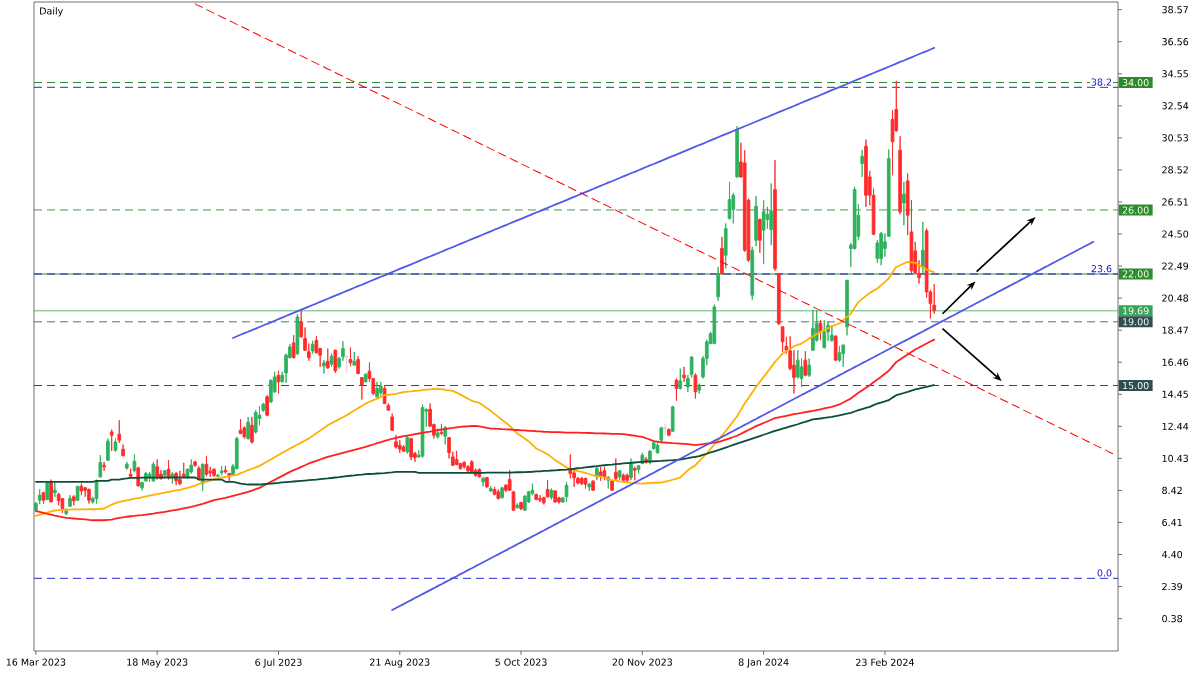 The width and height of the screenshot is (1200, 675). What do you see at coordinates (1136, 385) in the screenshot?
I see `ref-line-label: 15.00` at bounding box center [1136, 385].